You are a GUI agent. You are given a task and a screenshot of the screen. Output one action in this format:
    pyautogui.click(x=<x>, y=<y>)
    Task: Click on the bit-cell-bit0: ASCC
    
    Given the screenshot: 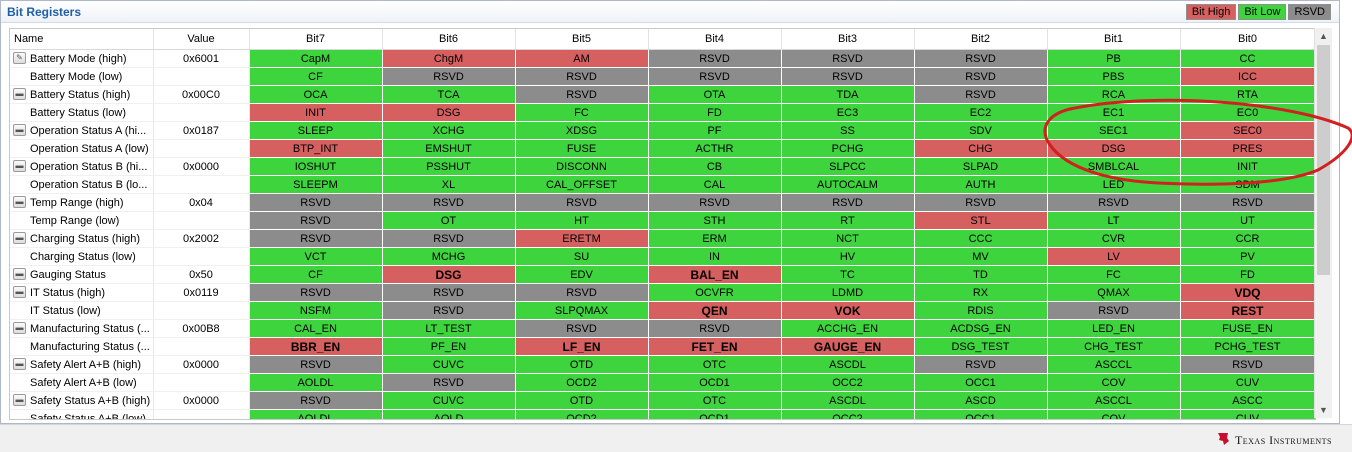 What is the action you would take?
    pyautogui.click(x=1247, y=400)
    